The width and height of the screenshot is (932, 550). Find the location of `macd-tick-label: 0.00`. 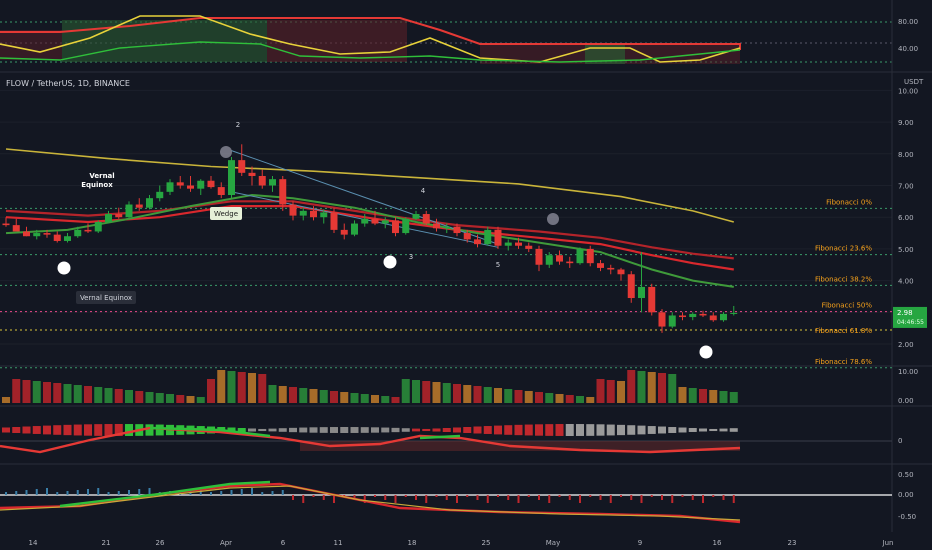

macd-tick-label: 0.00 is located at coordinates (906, 495).